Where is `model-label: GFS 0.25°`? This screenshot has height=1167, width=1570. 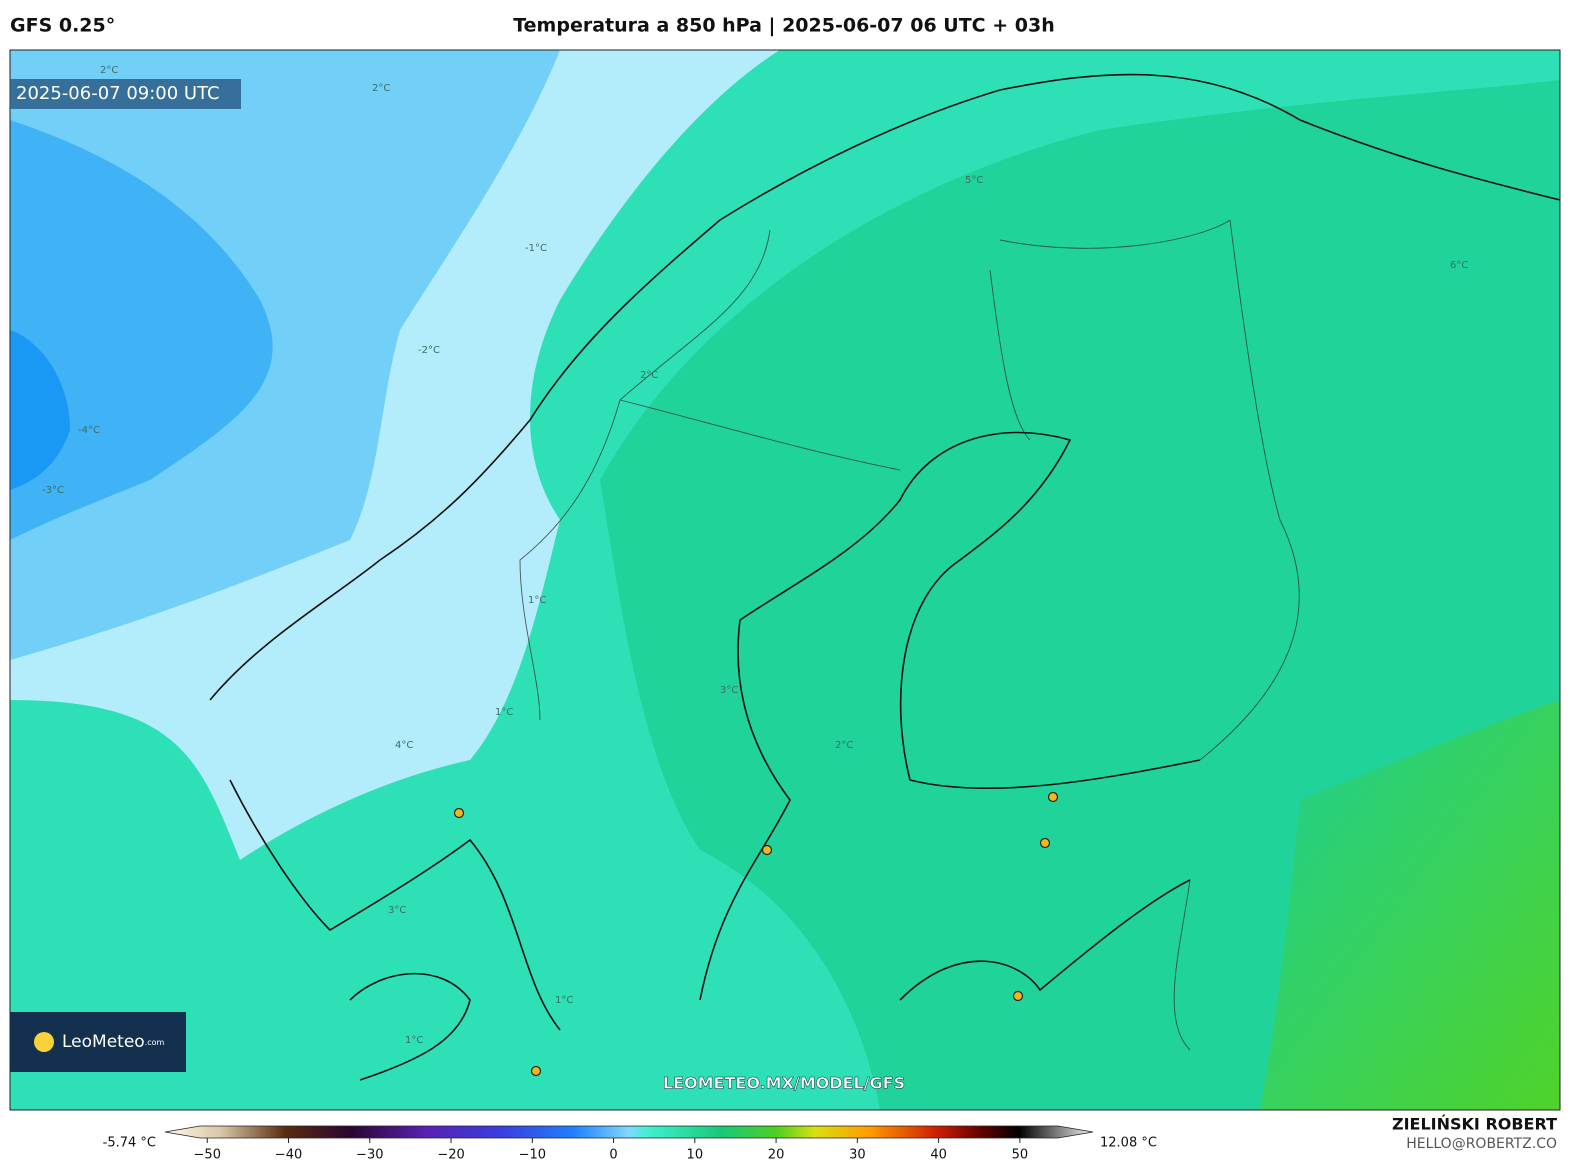 model-label: GFS 0.25° is located at coordinates (62, 26).